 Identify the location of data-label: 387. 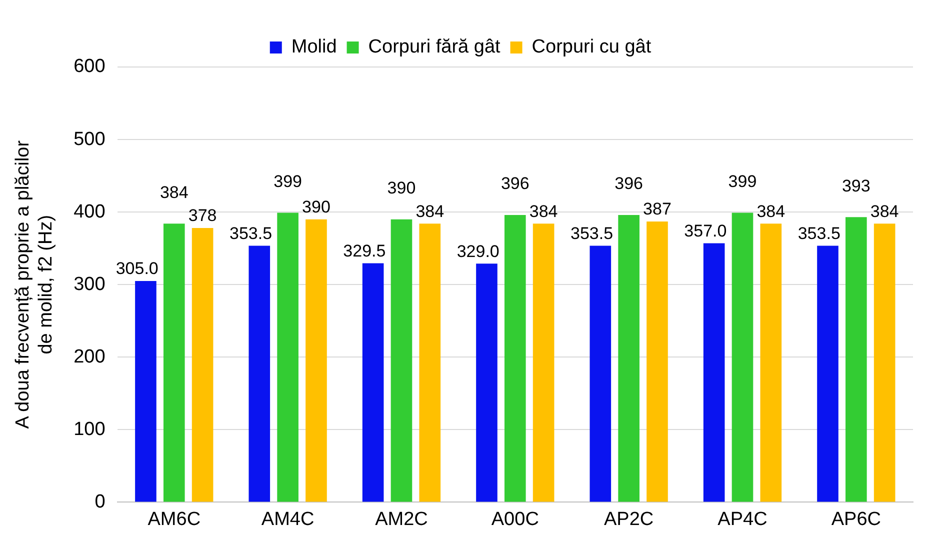
(657, 209).